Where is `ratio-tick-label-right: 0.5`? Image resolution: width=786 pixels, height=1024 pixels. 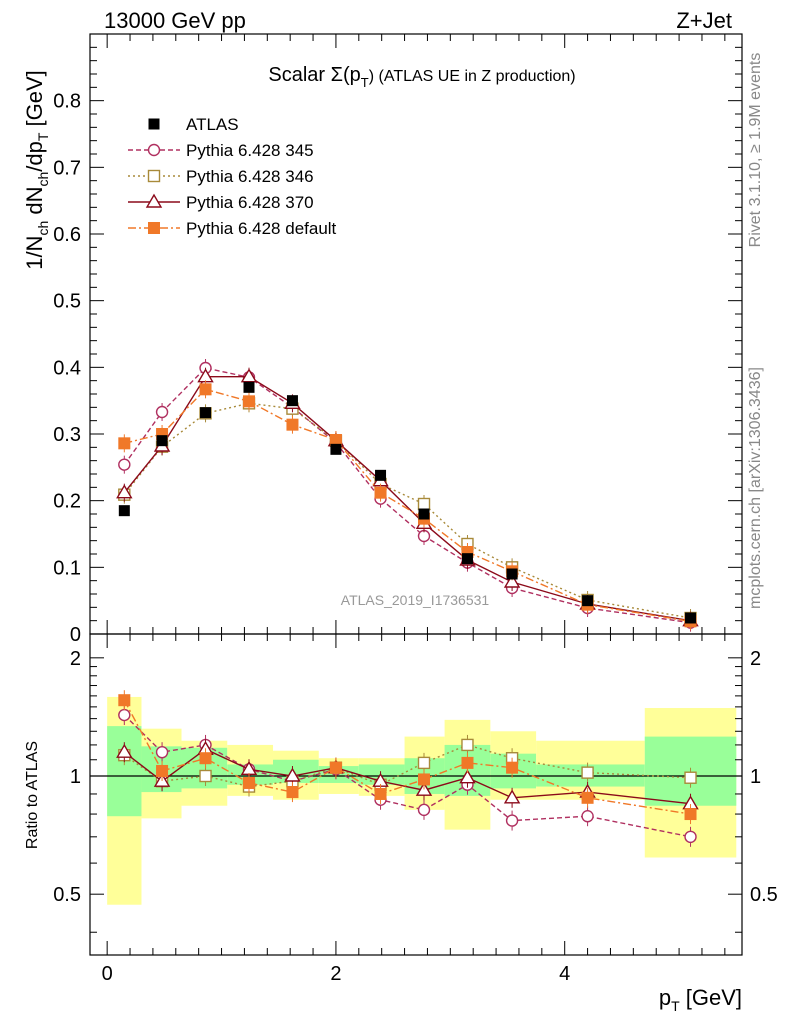 ratio-tick-label-right: 0.5 is located at coordinates (764, 895).